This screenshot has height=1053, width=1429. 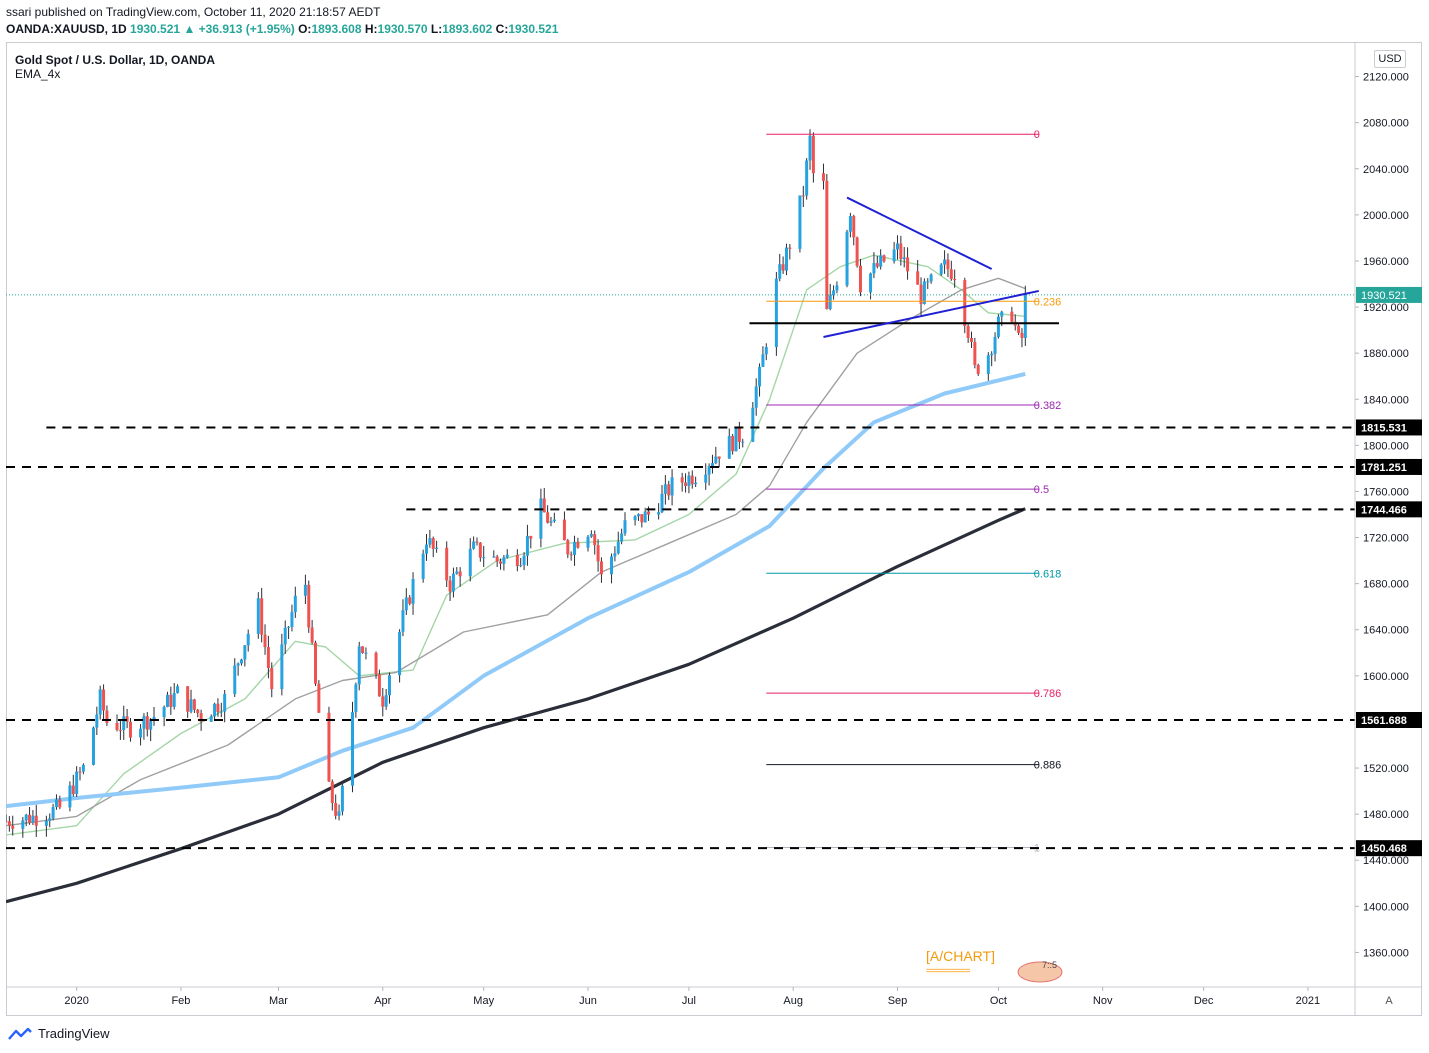 What do you see at coordinates (1384, 849) in the screenshot?
I see `level-price-label: 1450.468` at bounding box center [1384, 849].